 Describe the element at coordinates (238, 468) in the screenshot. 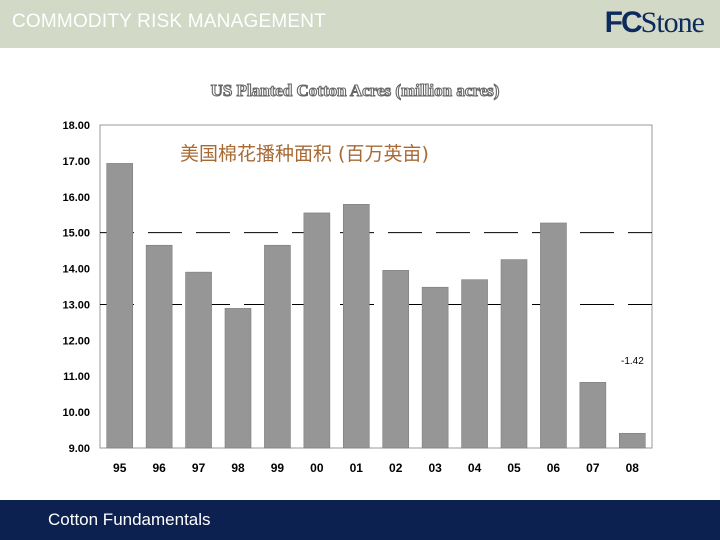

I see `x-tick-label: 98` at that location.